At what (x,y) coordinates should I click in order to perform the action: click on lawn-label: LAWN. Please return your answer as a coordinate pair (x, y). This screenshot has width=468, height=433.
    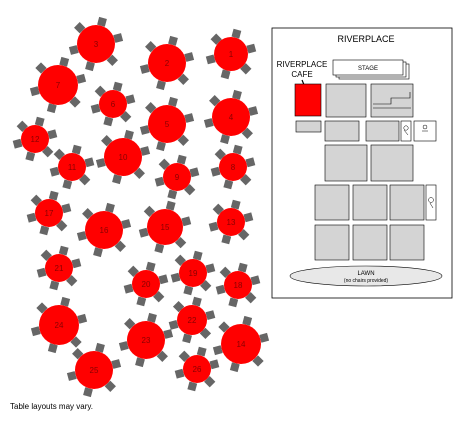
    Looking at the image, I should click on (365, 274).